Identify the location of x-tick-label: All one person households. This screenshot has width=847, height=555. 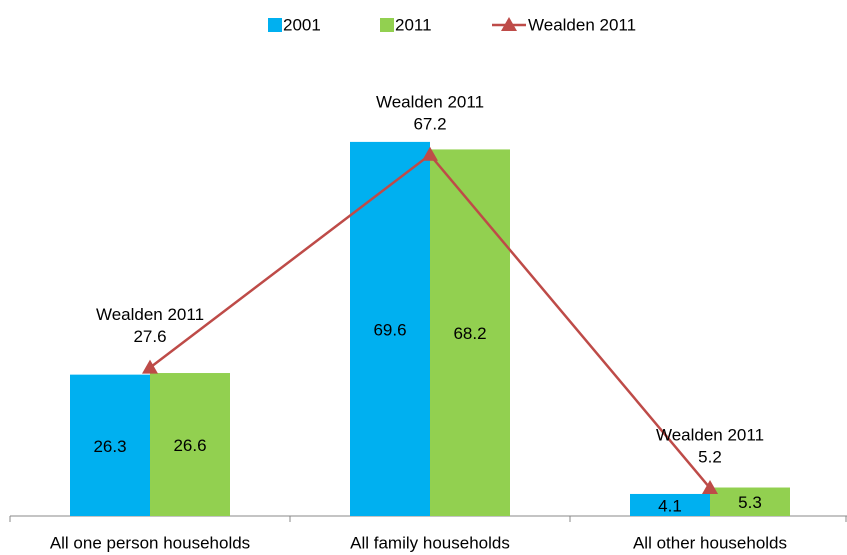
(150, 542).